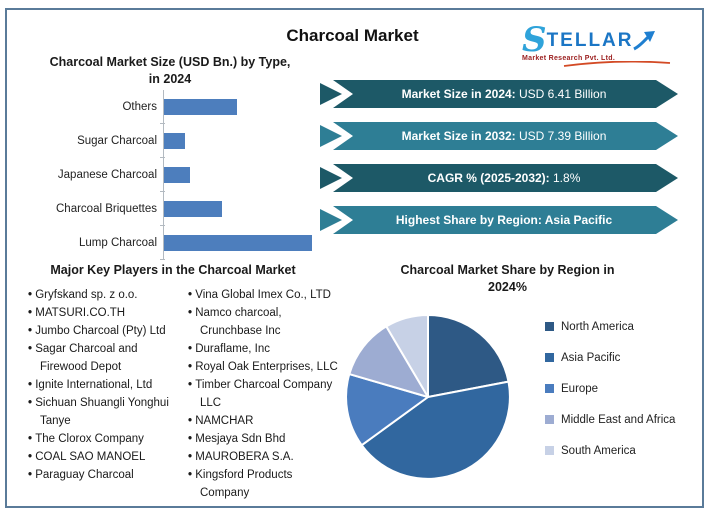  Describe the element at coordinates (258, 484) in the screenshot. I see `list-item: Kingsford Products Company` at that location.